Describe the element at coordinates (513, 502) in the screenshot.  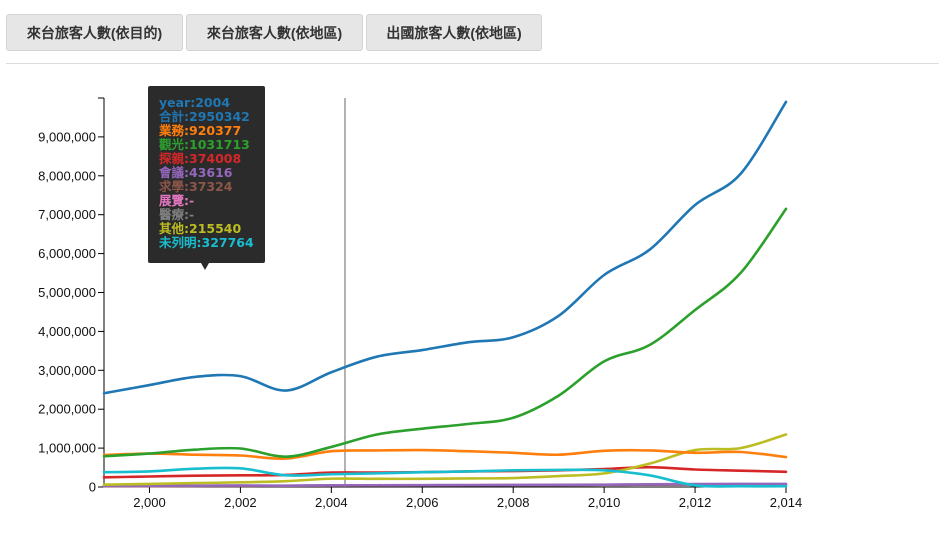
I see `x-tick-label: 2,008` at that location.